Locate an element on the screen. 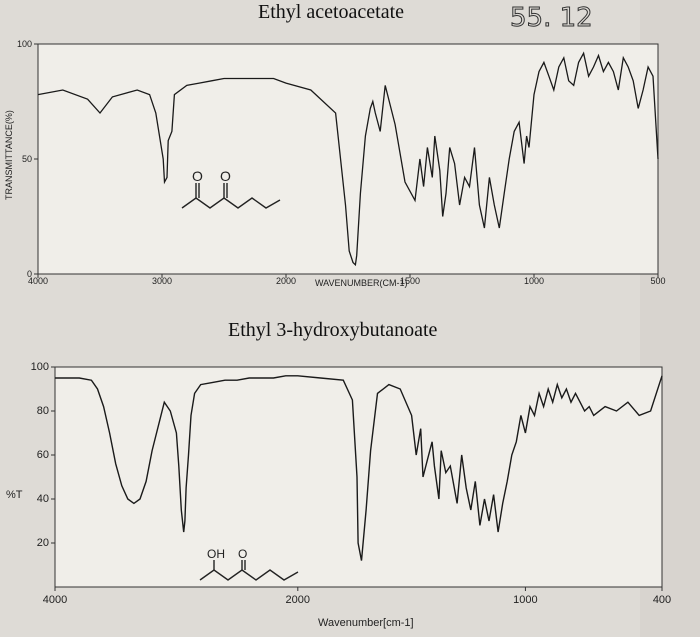  chart1-y-tick-label: 50 is located at coordinates (27, 159).